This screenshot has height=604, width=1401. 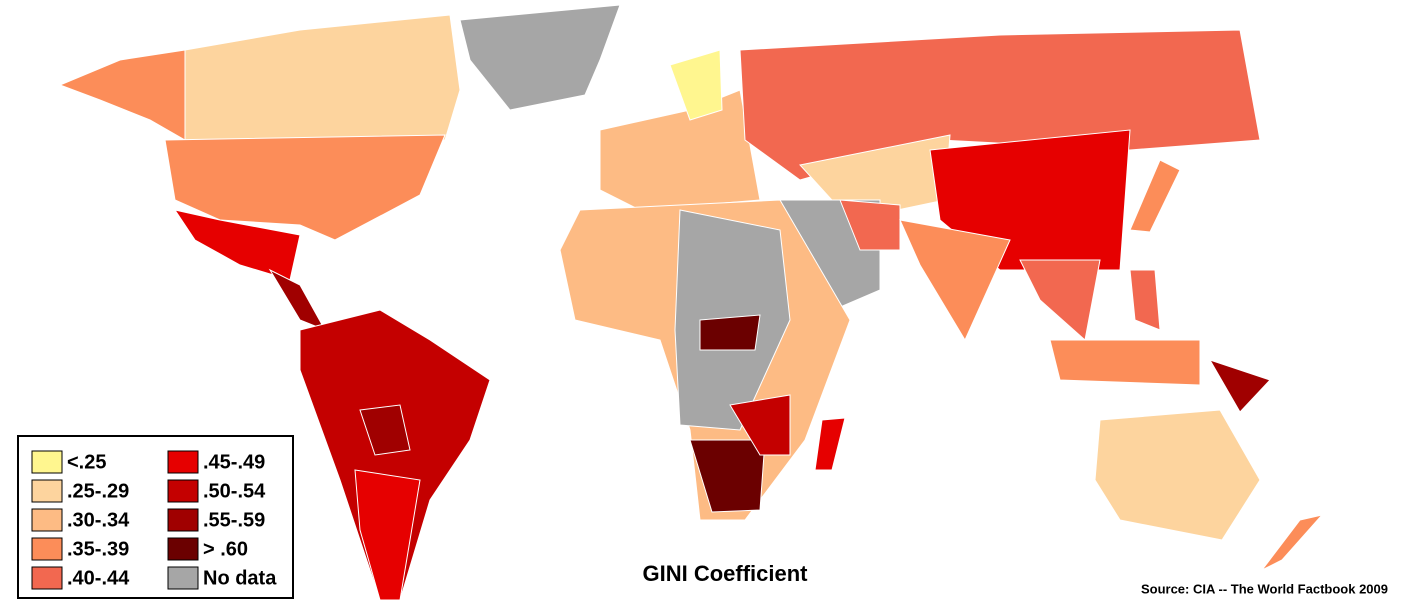 I want to click on scandinavia, so click(x=696, y=85).